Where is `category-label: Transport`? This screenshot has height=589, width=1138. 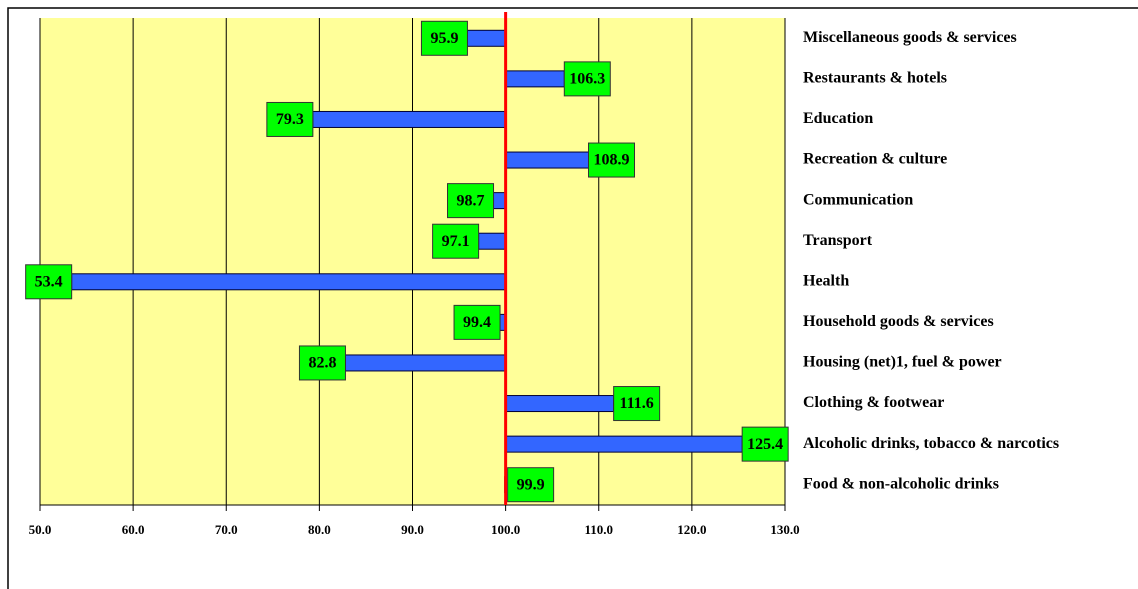 category-label: Transport is located at coordinates (838, 240).